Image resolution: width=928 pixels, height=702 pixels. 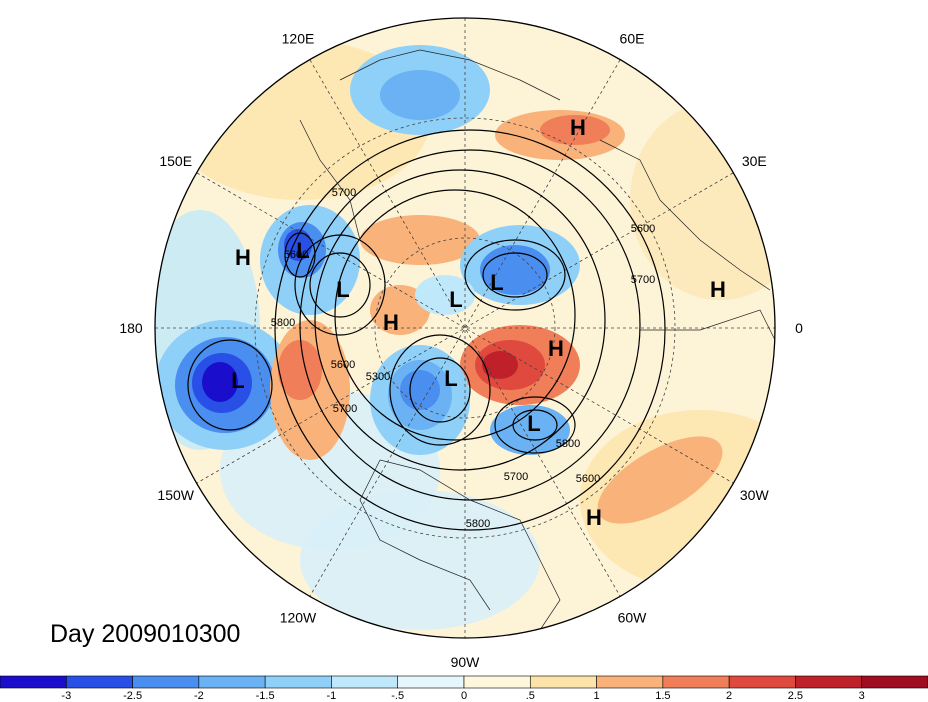 I want to click on lon-label-5: 60W, so click(x=633, y=617).